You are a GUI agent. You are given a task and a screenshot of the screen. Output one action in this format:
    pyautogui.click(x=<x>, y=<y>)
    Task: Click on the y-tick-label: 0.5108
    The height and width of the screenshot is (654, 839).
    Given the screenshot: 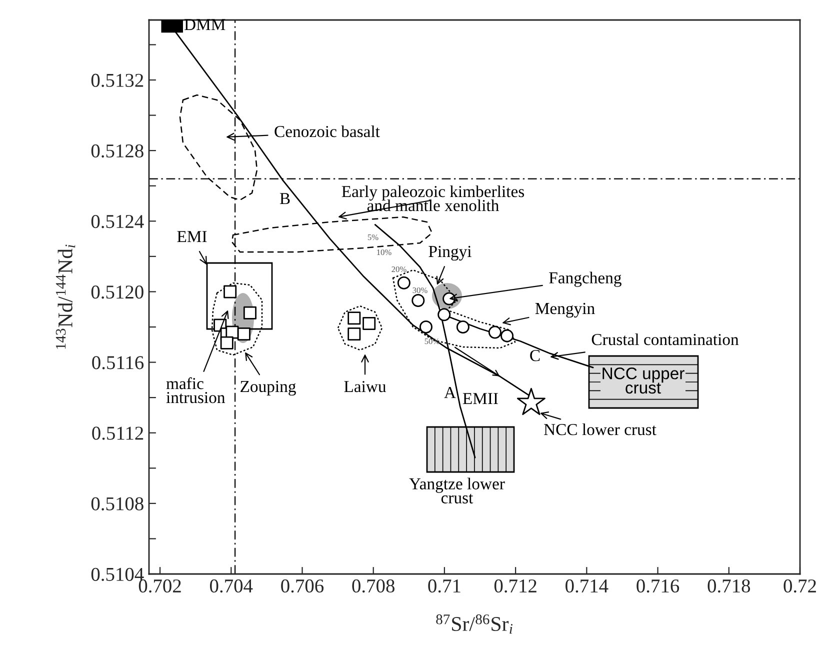 What is the action you would take?
    pyautogui.click(x=117, y=503)
    